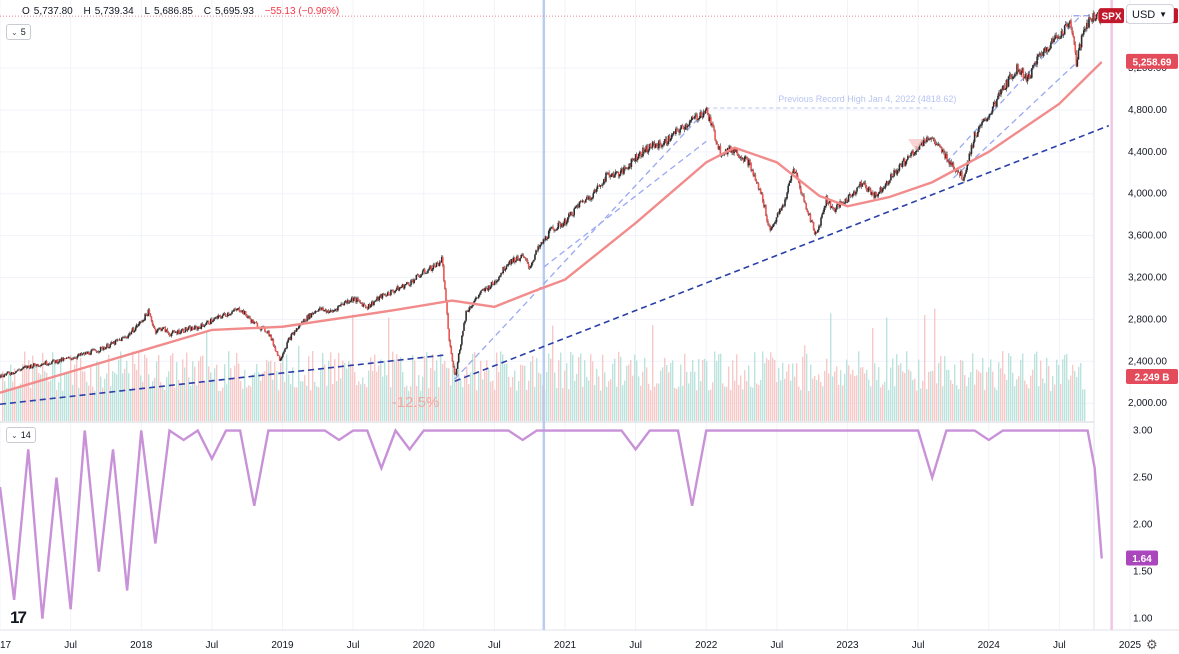  What do you see at coordinates (21, 435) in the screenshot?
I see `rsi-period-pill: ⌄ 14` at bounding box center [21, 435].